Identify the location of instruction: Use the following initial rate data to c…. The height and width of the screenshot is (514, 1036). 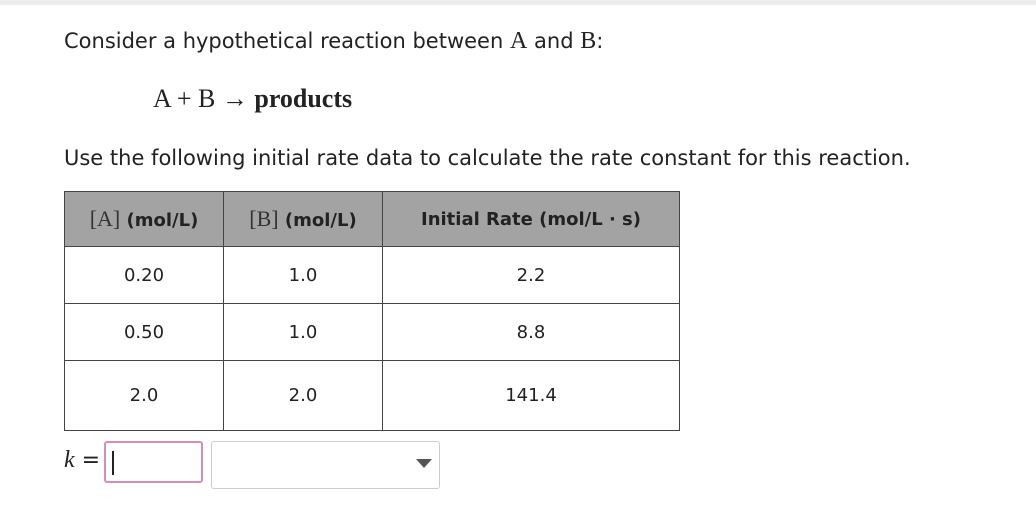
(487, 158).